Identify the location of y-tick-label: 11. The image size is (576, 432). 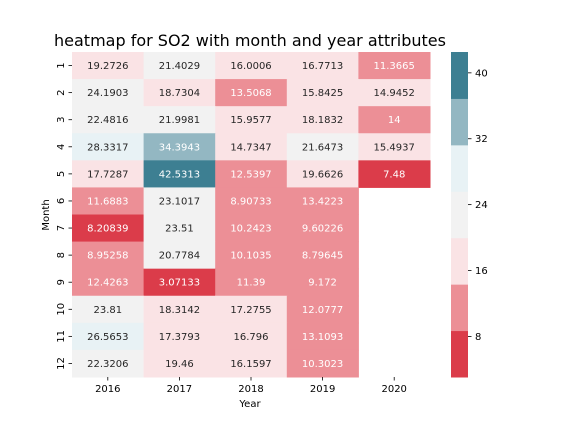
(61, 336).